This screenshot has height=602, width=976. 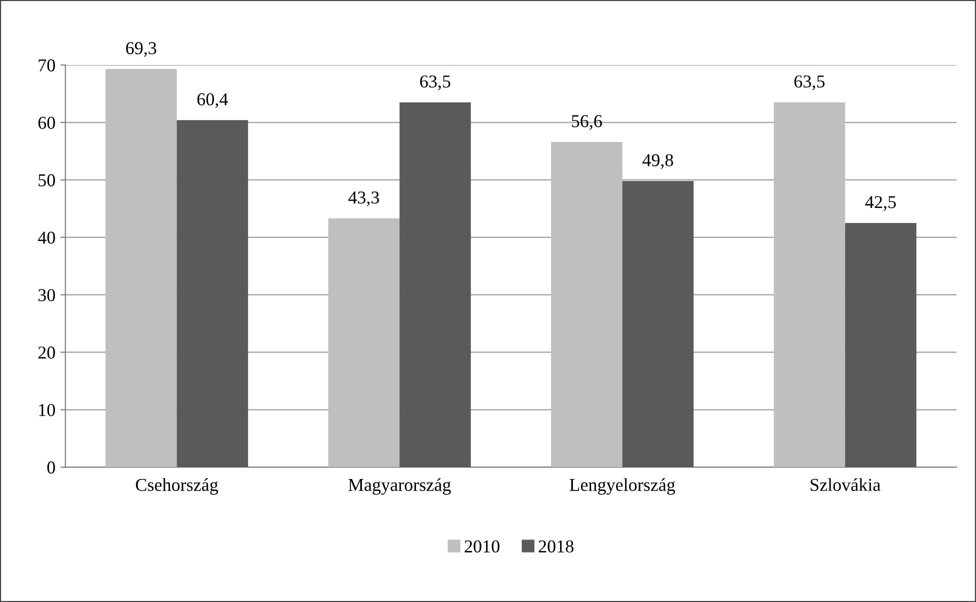 What do you see at coordinates (363, 198) in the screenshot?
I see `data-label: 43,3` at bounding box center [363, 198].